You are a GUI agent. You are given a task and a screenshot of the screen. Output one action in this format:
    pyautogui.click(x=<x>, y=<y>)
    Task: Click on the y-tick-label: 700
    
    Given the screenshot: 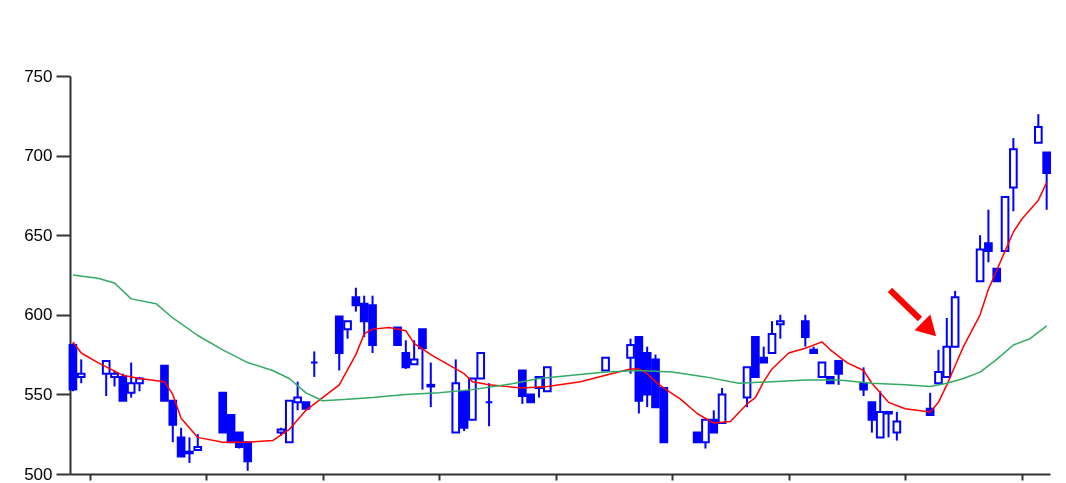 What is the action you would take?
    pyautogui.click(x=38, y=156)
    